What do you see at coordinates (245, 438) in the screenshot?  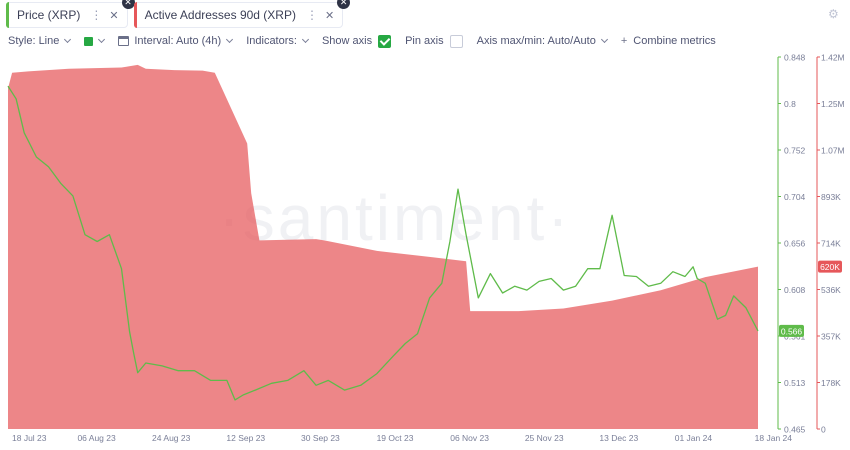 I see `x-tick-label: 12 Sep 23` at bounding box center [245, 438].